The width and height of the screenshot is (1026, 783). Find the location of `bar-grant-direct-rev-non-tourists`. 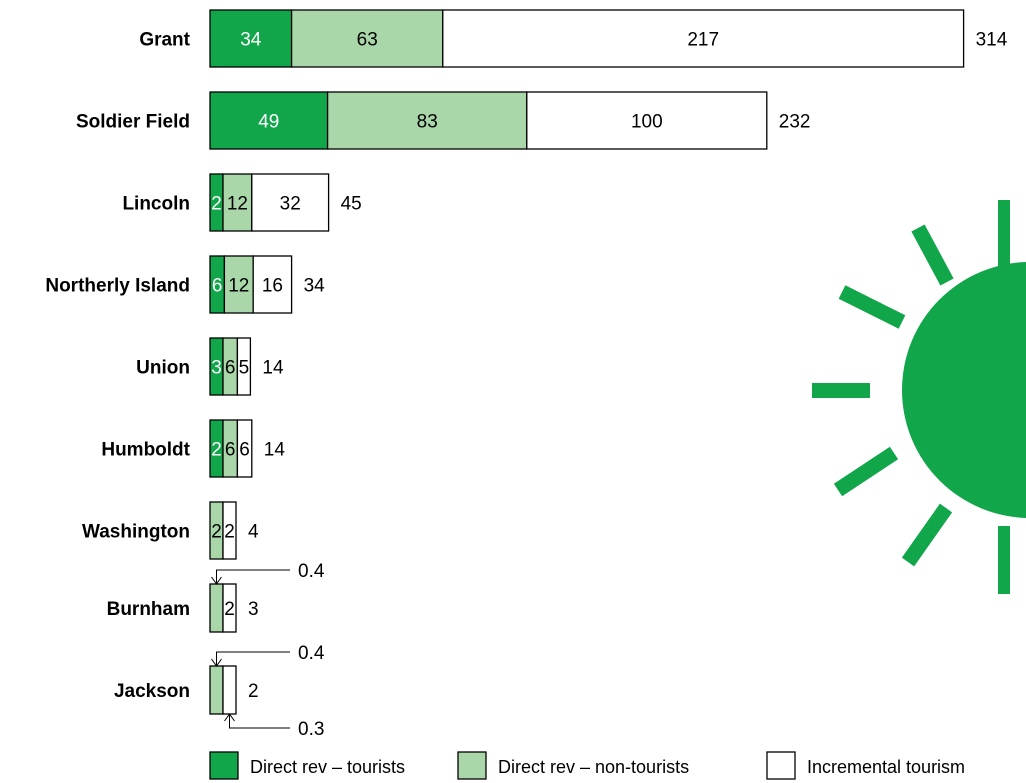

bar-grant-direct-rev-non-tourists is located at coordinates (367, 38).